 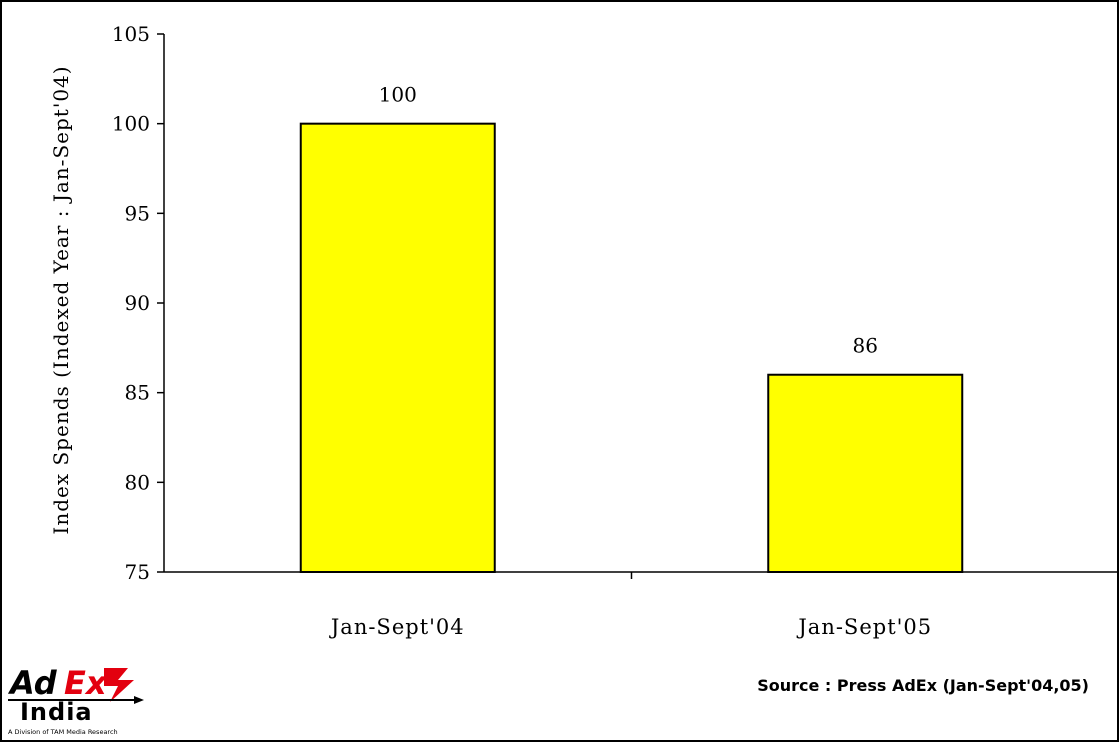 I want to click on svg-text:A Division of TAM Media Resear: A Division of TAM Media Research, so click(x=63, y=732).